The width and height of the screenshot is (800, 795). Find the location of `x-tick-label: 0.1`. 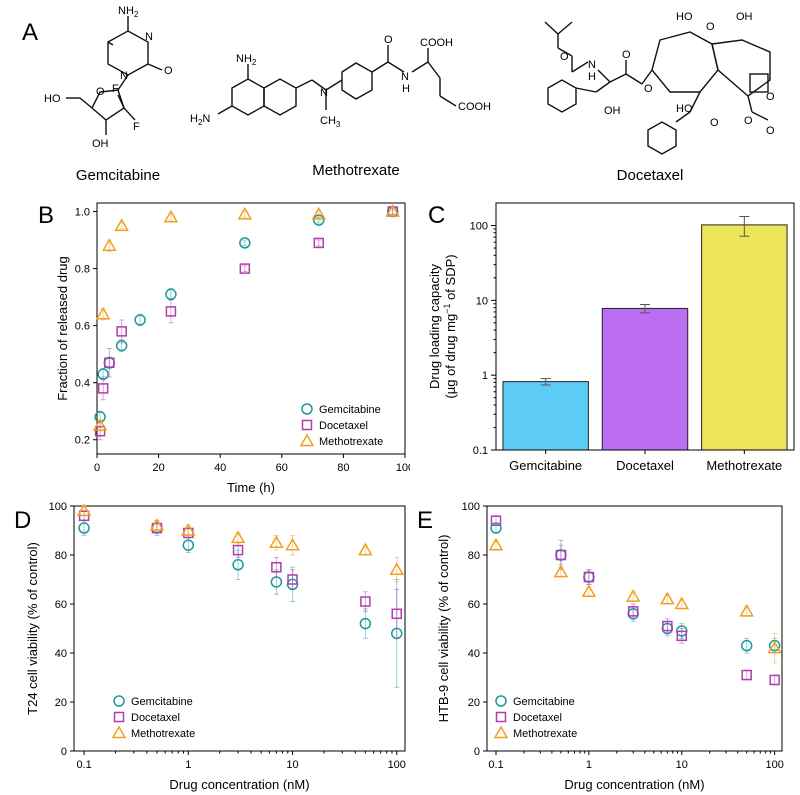

x-tick-label: 0.1 is located at coordinates (83, 765).